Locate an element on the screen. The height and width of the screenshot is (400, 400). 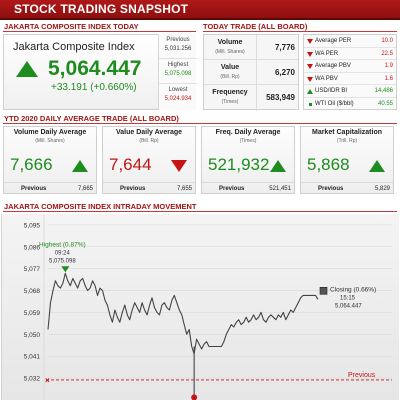
trade-label: Value is located at coordinates (230, 67).